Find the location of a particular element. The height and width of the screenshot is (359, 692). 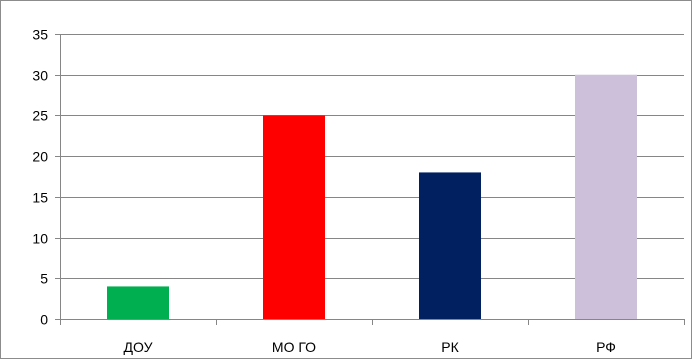

y-tick-label: 35 is located at coordinates (40, 35).